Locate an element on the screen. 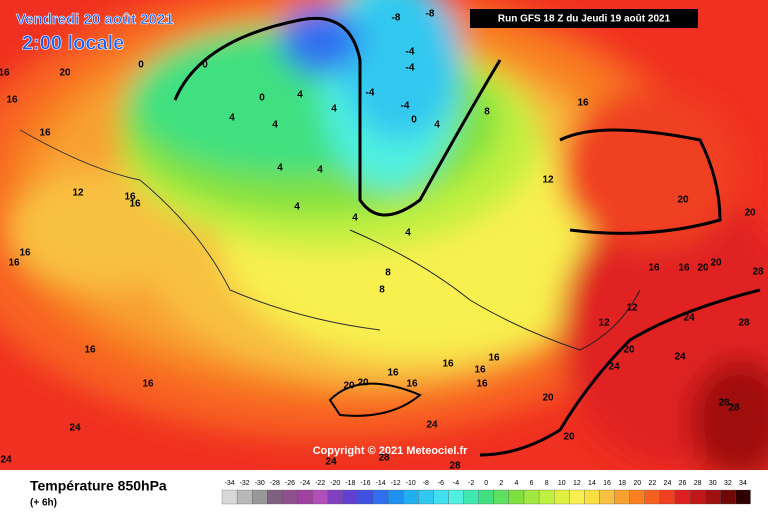 The height and width of the screenshot is (512, 768). legend-tick-label: -24 is located at coordinates (305, 483).